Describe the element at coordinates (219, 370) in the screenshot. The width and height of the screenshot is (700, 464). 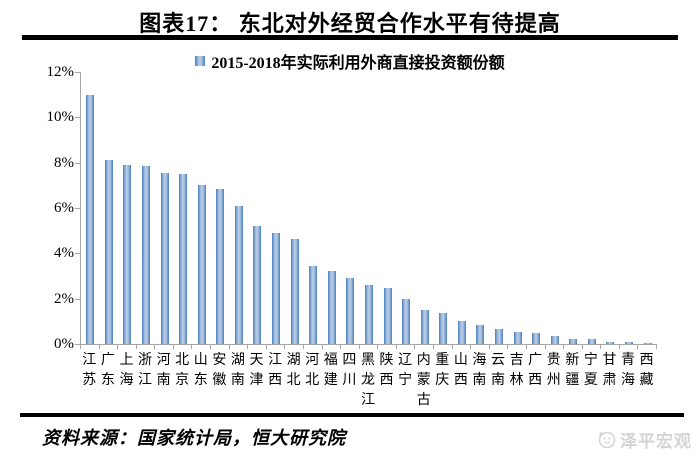
I see `x-axis-label-安徽: 安徽` at that location.